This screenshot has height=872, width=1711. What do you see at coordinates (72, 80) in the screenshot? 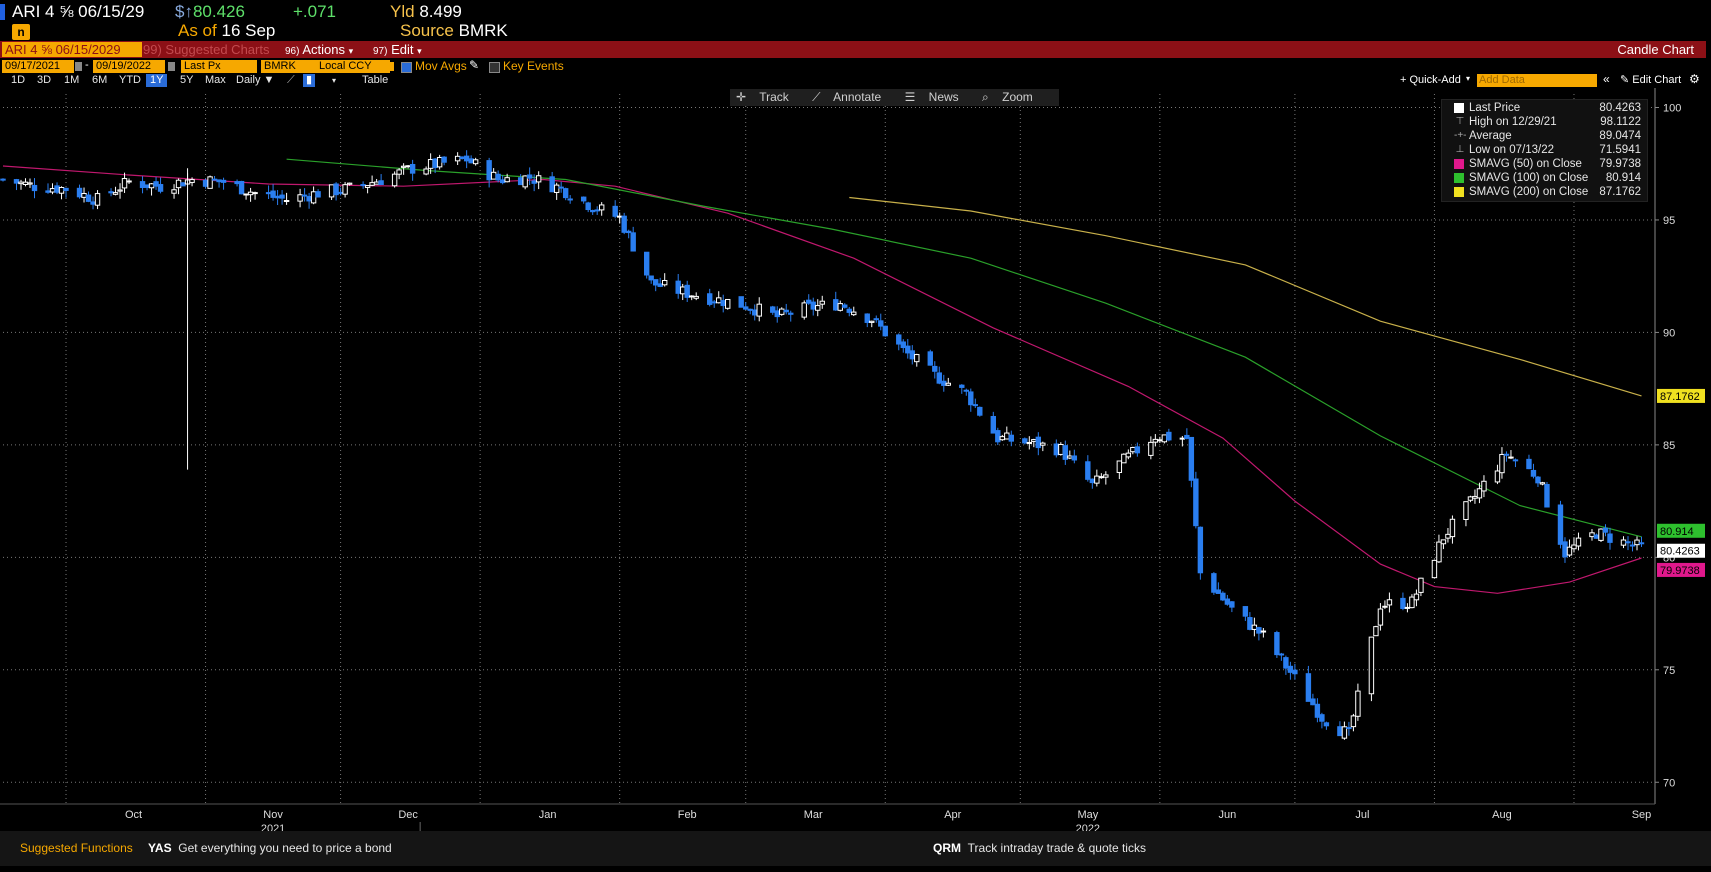
I see `period-1m: 1M` at bounding box center [72, 80].